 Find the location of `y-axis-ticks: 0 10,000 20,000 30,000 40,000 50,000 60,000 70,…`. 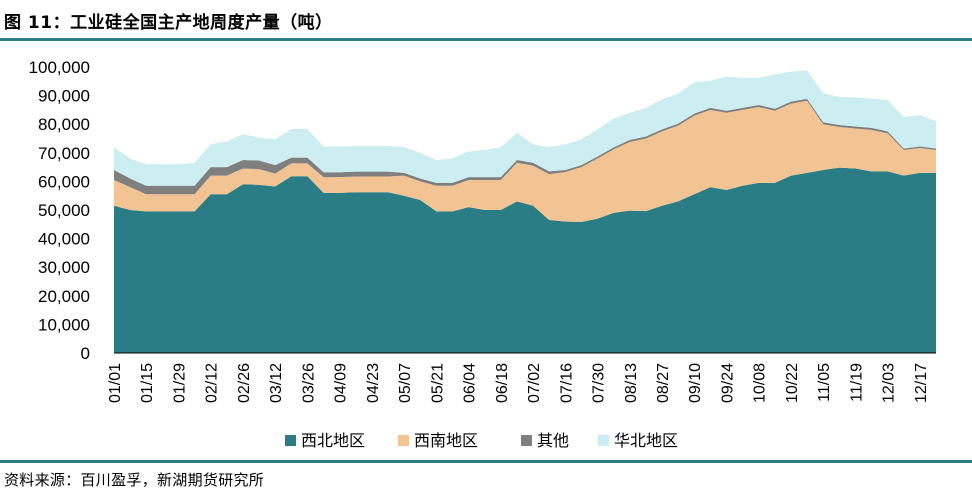

y-axis-ticks: 0 10,000 20,000 30,000 40,000 50,000 60,000 70,… is located at coordinates (59, 210).